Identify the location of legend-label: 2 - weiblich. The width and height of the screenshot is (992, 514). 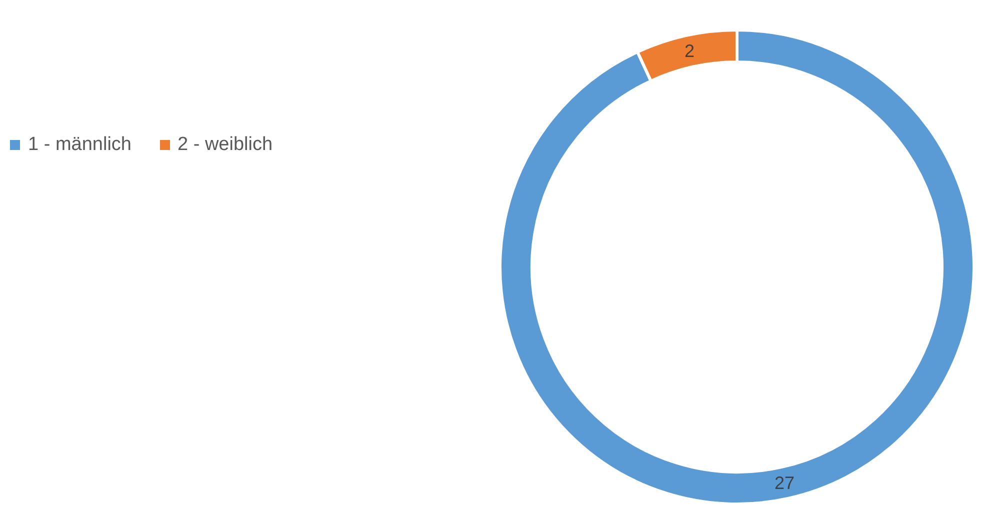
(225, 145).